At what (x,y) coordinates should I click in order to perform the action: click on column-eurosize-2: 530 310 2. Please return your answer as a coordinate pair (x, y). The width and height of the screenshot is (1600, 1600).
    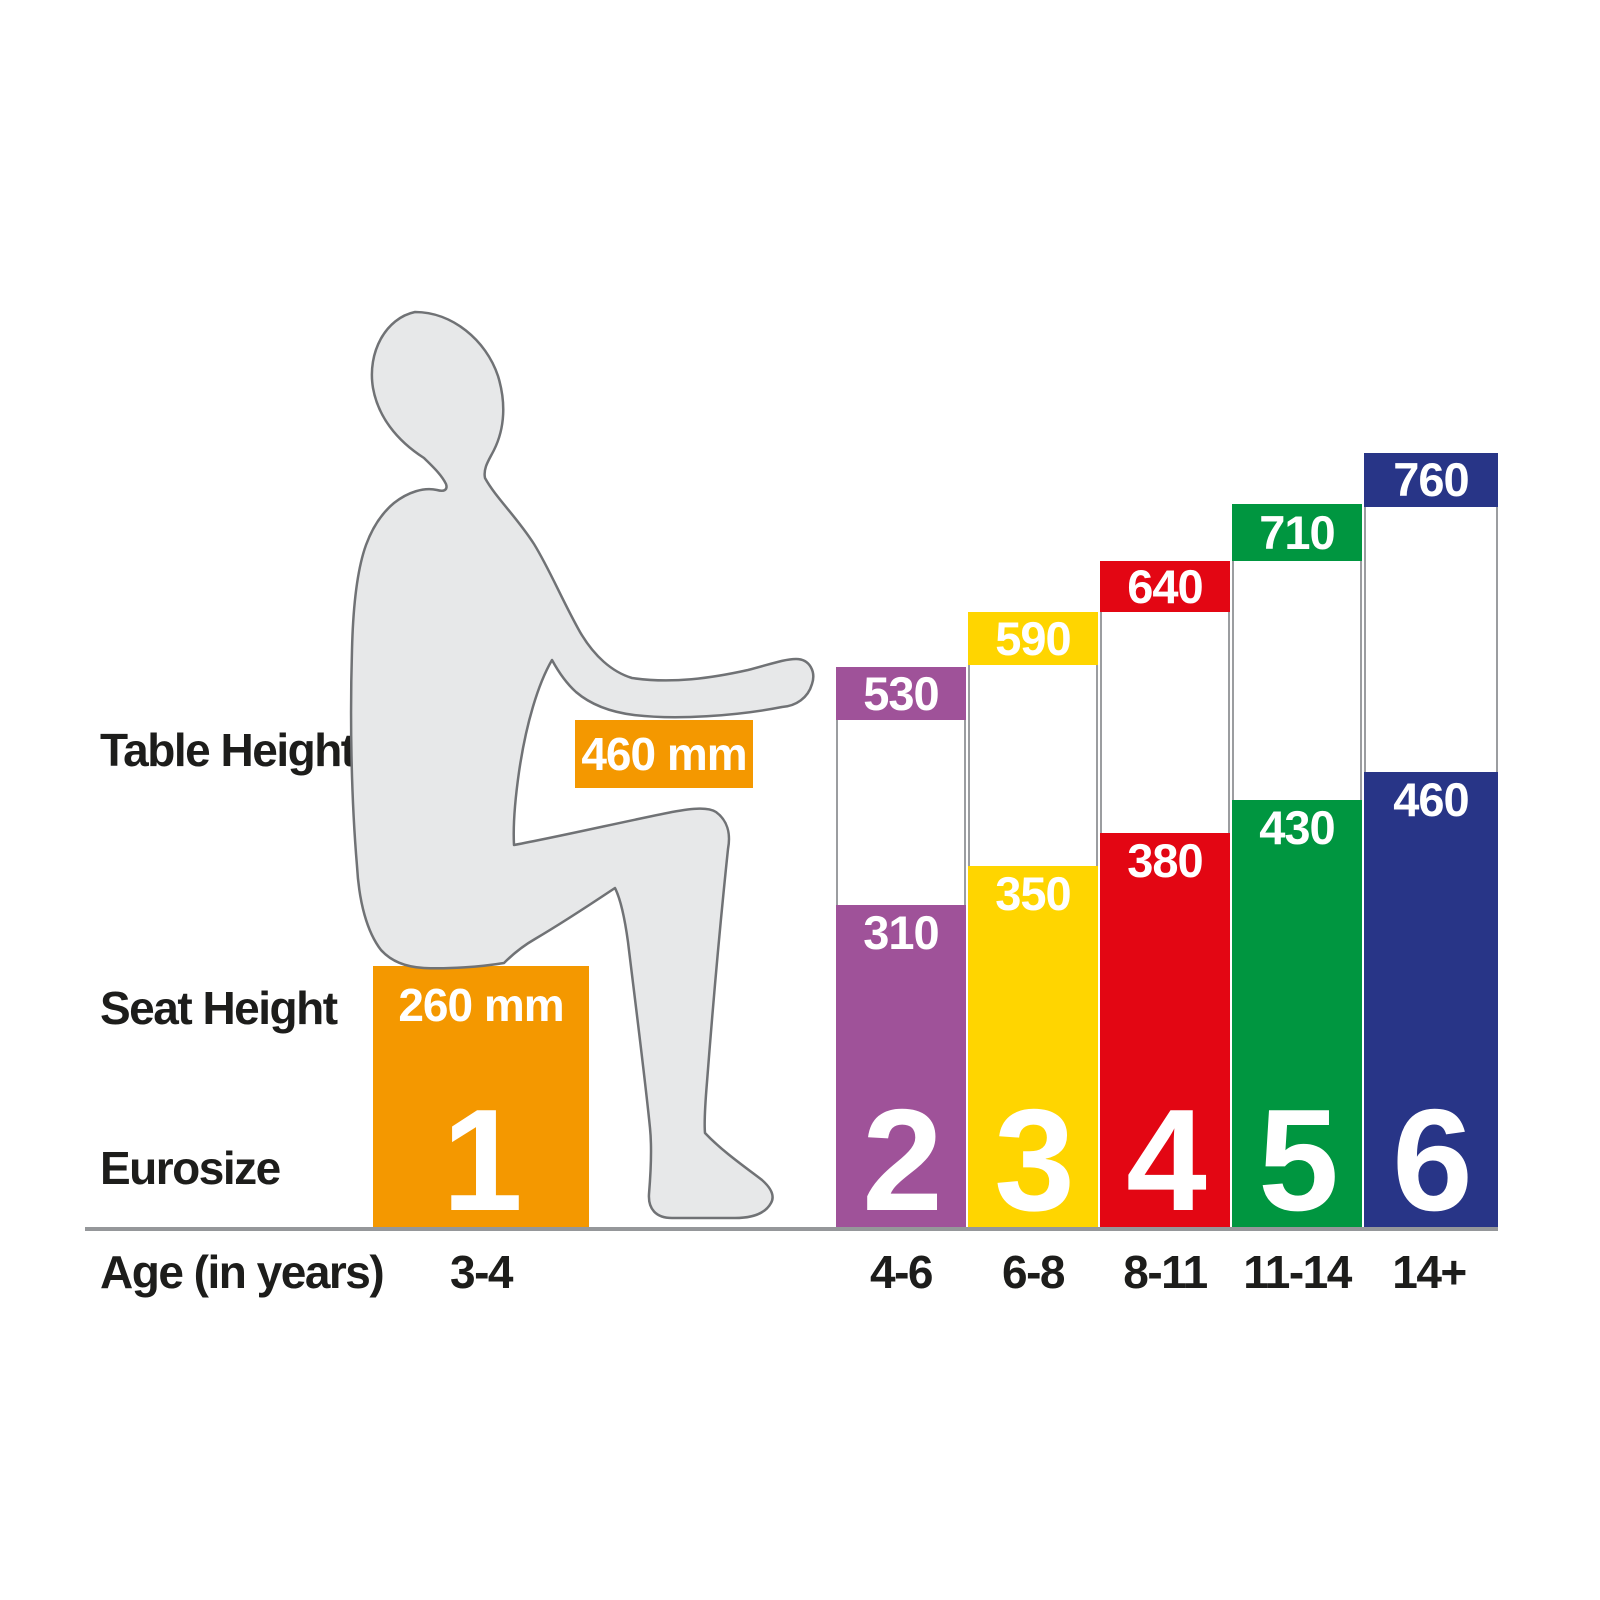
    Looking at the image, I should click on (901, 950).